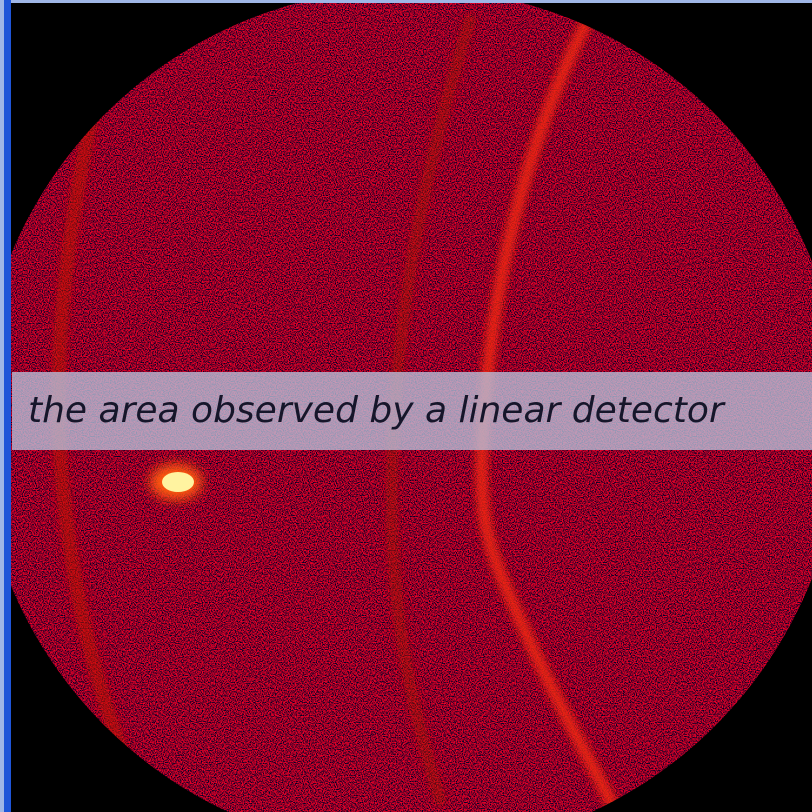  I want to click on left-border, so click(7, 406).